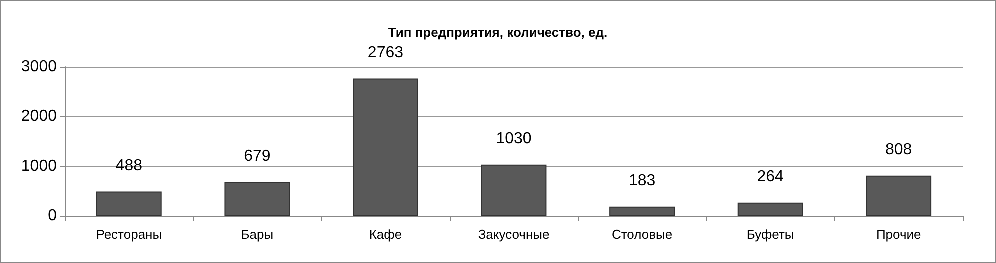 This screenshot has width=996, height=263. What do you see at coordinates (39, 67) in the screenshot?
I see `y-tick-label: 3000` at bounding box center [39, 67].